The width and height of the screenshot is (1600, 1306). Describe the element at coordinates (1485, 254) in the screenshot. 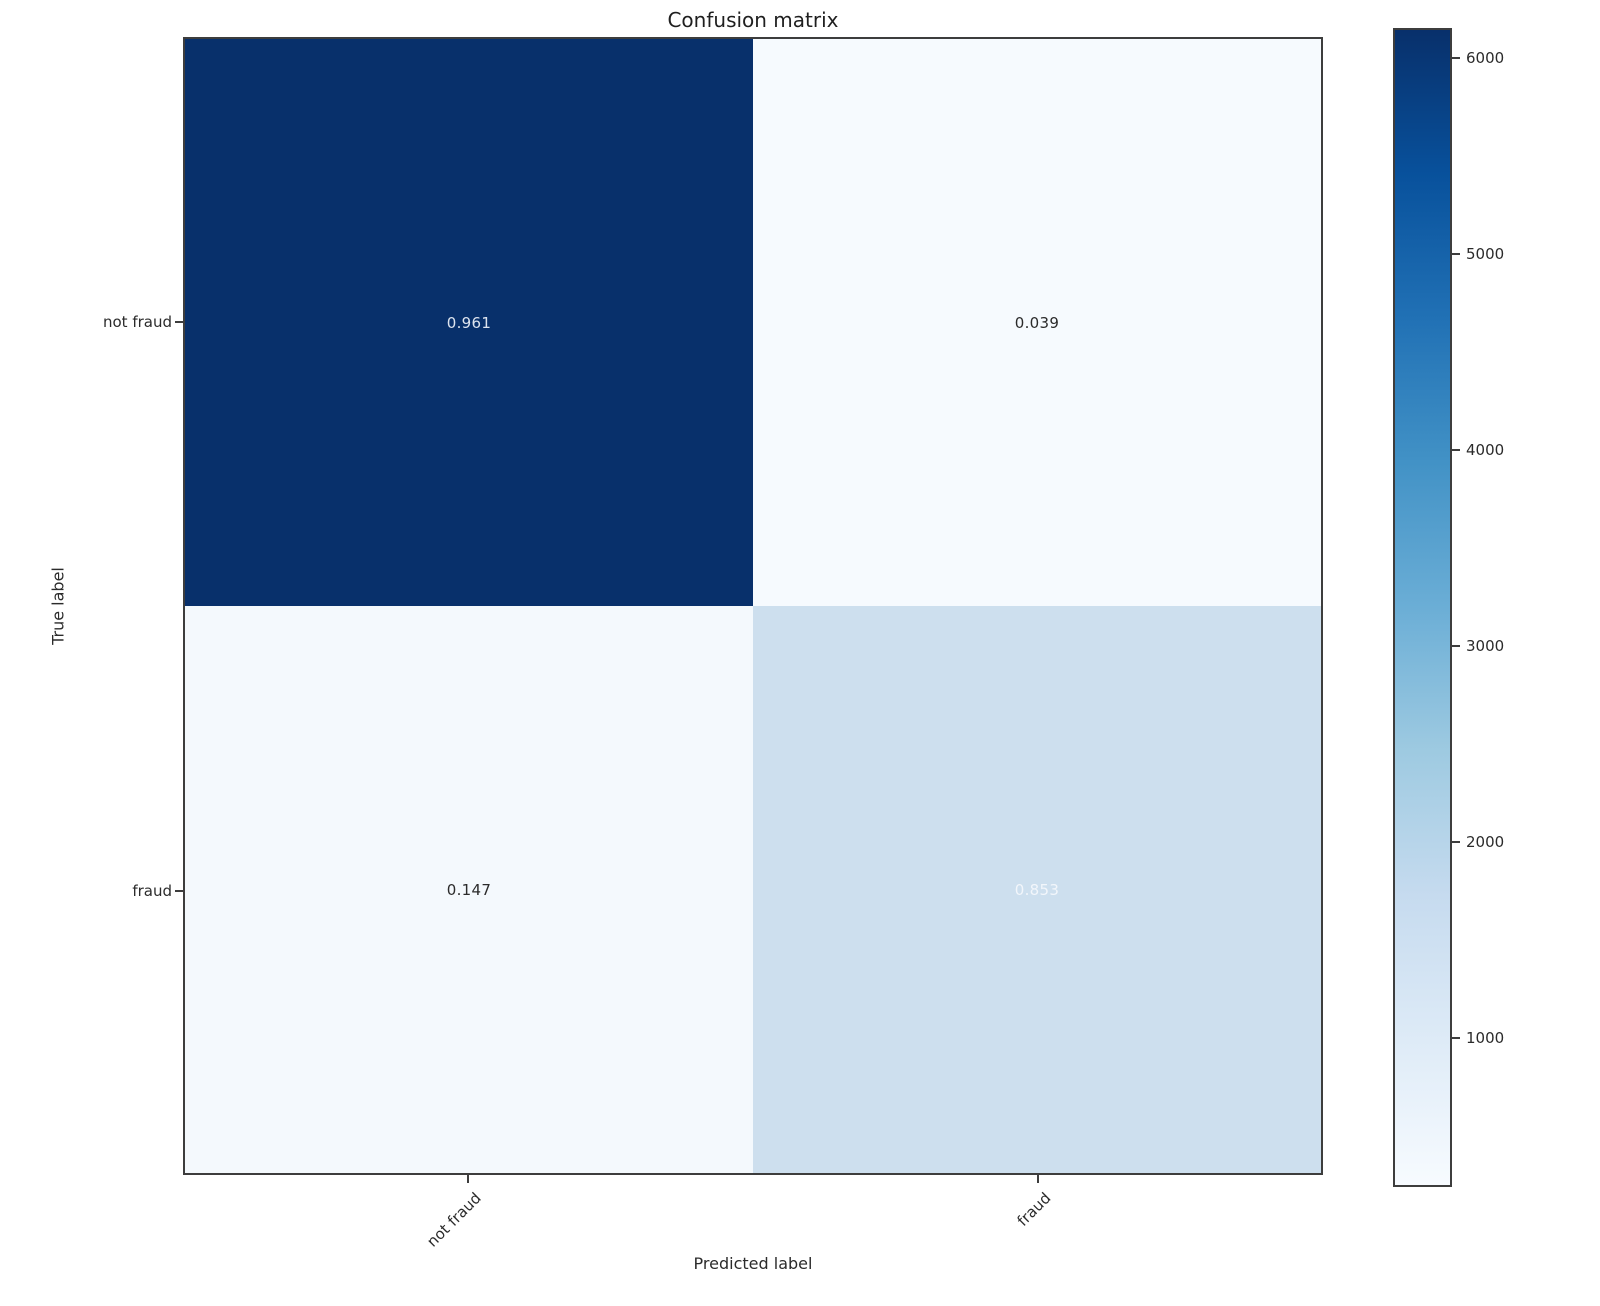

I see `colorbar-tick-label: 5000` at that location.